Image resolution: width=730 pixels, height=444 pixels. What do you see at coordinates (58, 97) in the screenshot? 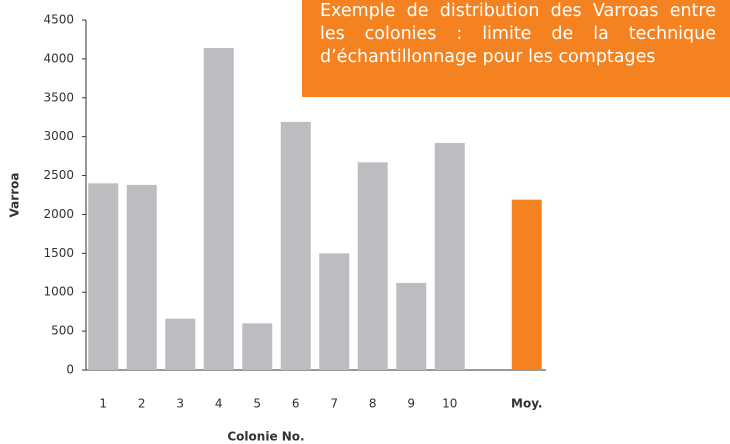
I see `y-tick-label: 3500` at bounding box center [58, 97].